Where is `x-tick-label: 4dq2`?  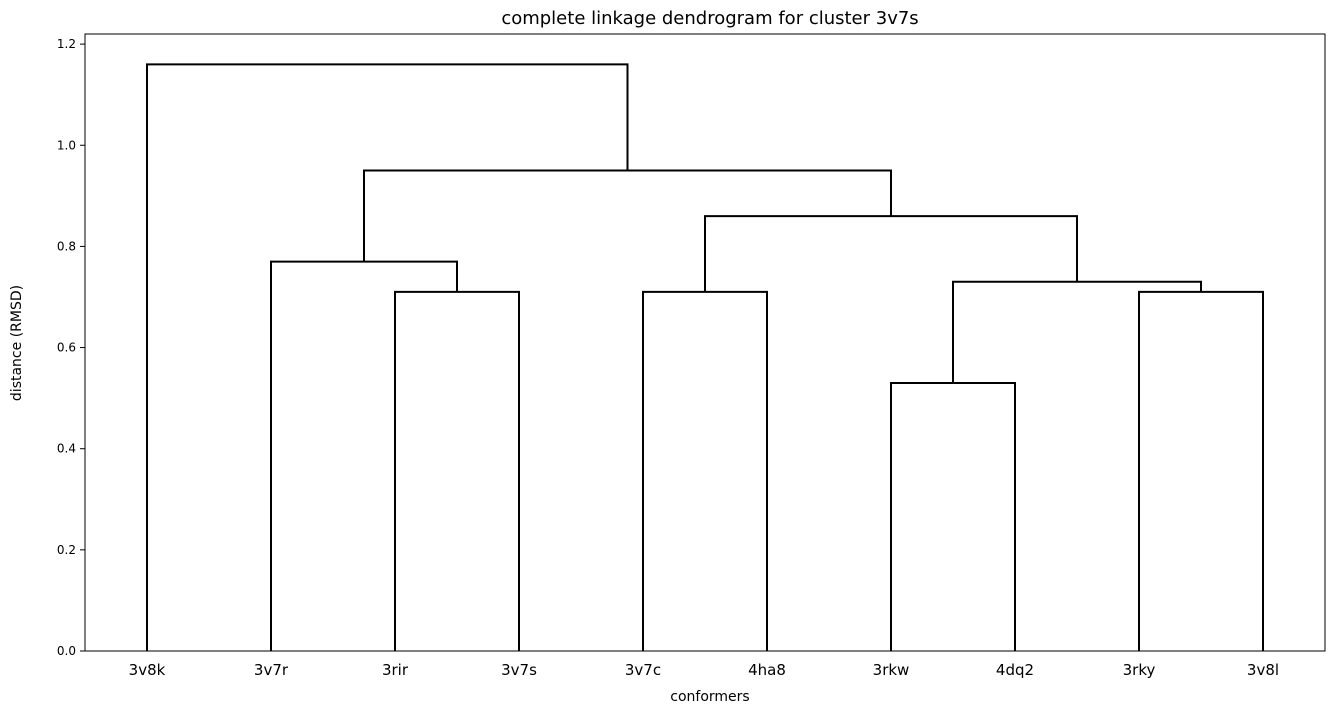 x-tick-label: 4dq2 is located at coordinates (1015, 670).